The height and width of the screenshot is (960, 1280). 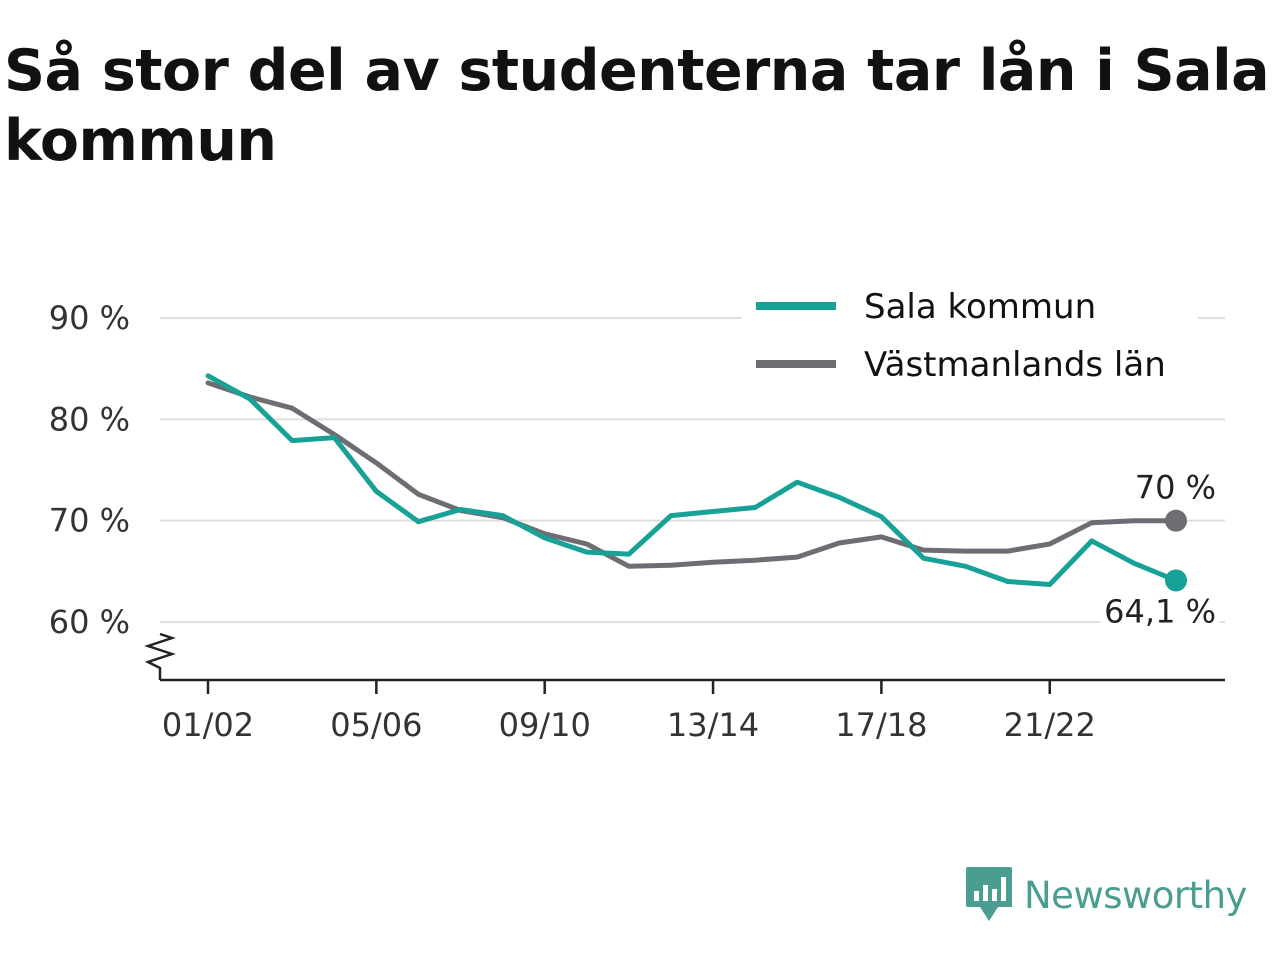 What do you see at coordinates (89, 470) in the screenshot?
I see `y-axis: 60 % 70 % 80 % 90 %` at bounding box center [89, 470].